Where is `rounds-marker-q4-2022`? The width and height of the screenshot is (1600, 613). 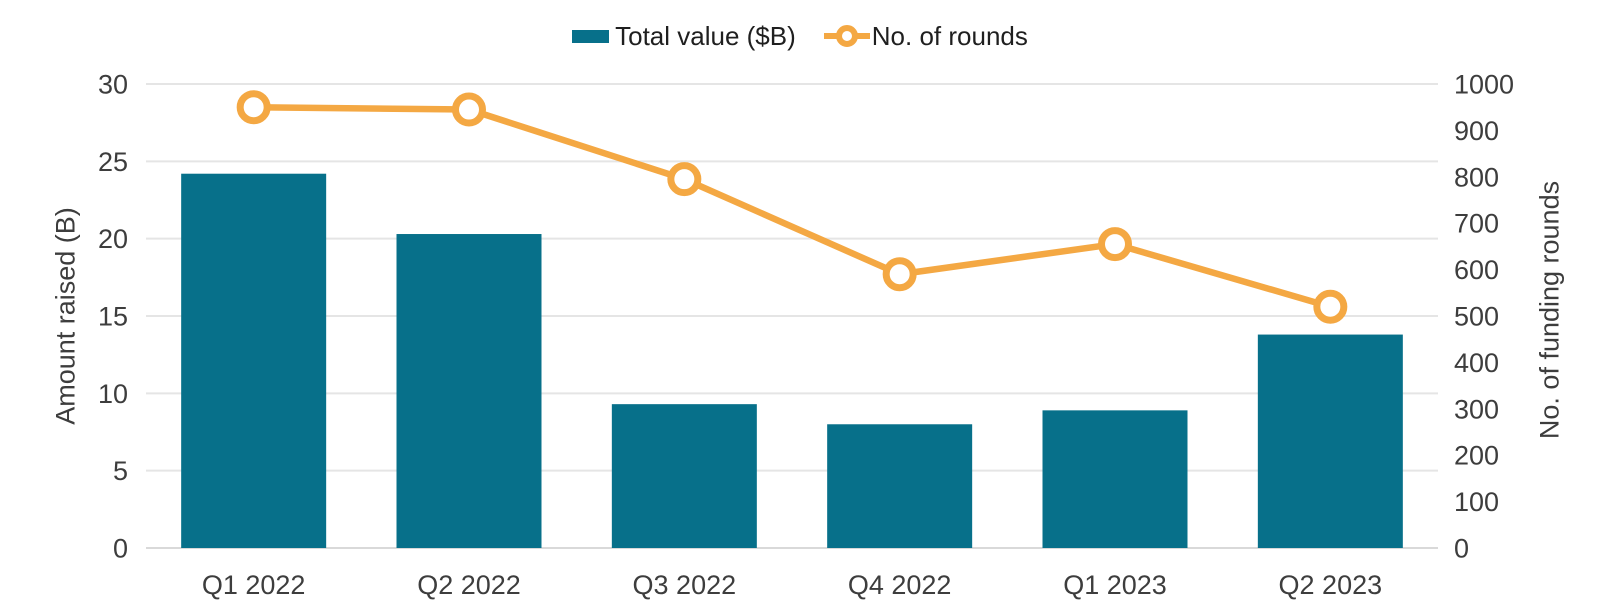
rounds-marker-q4-2022 is located at coordinates (899, 274).